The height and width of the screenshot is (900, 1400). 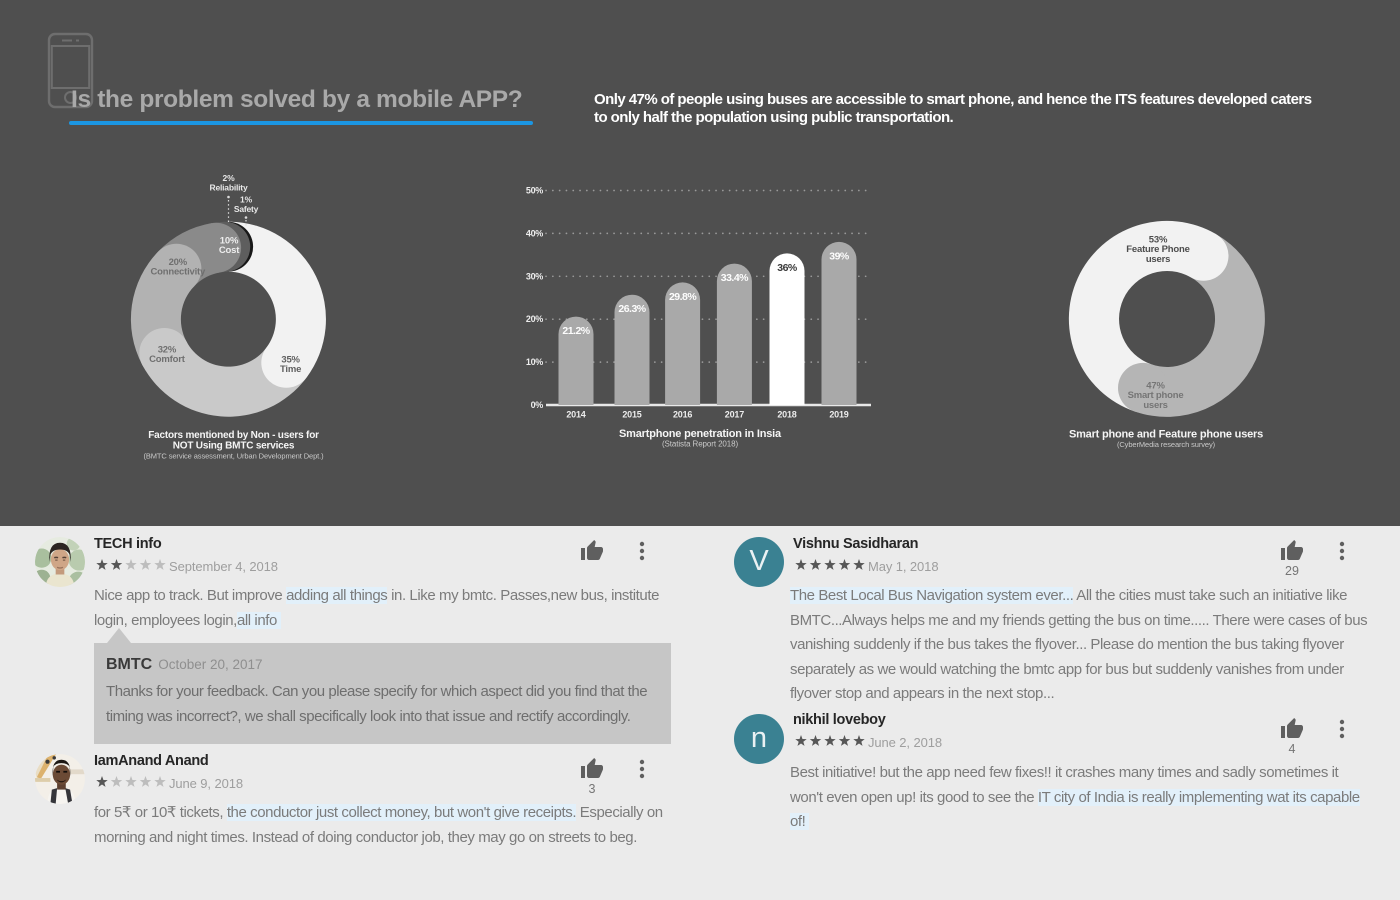 I want to click on svg-text: Reliability, so click(x=229, y=188).